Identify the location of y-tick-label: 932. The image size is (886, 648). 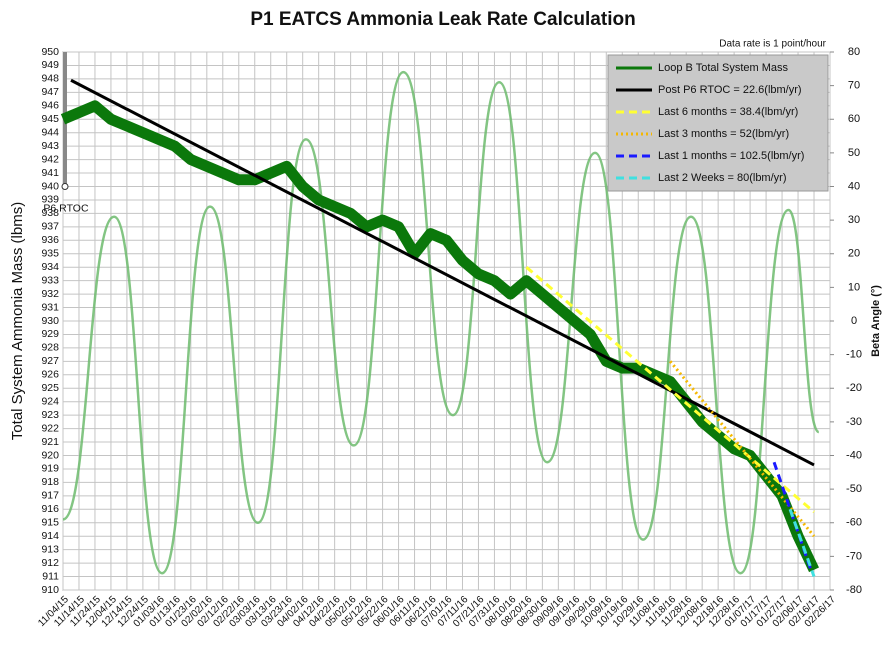
(50, 294).